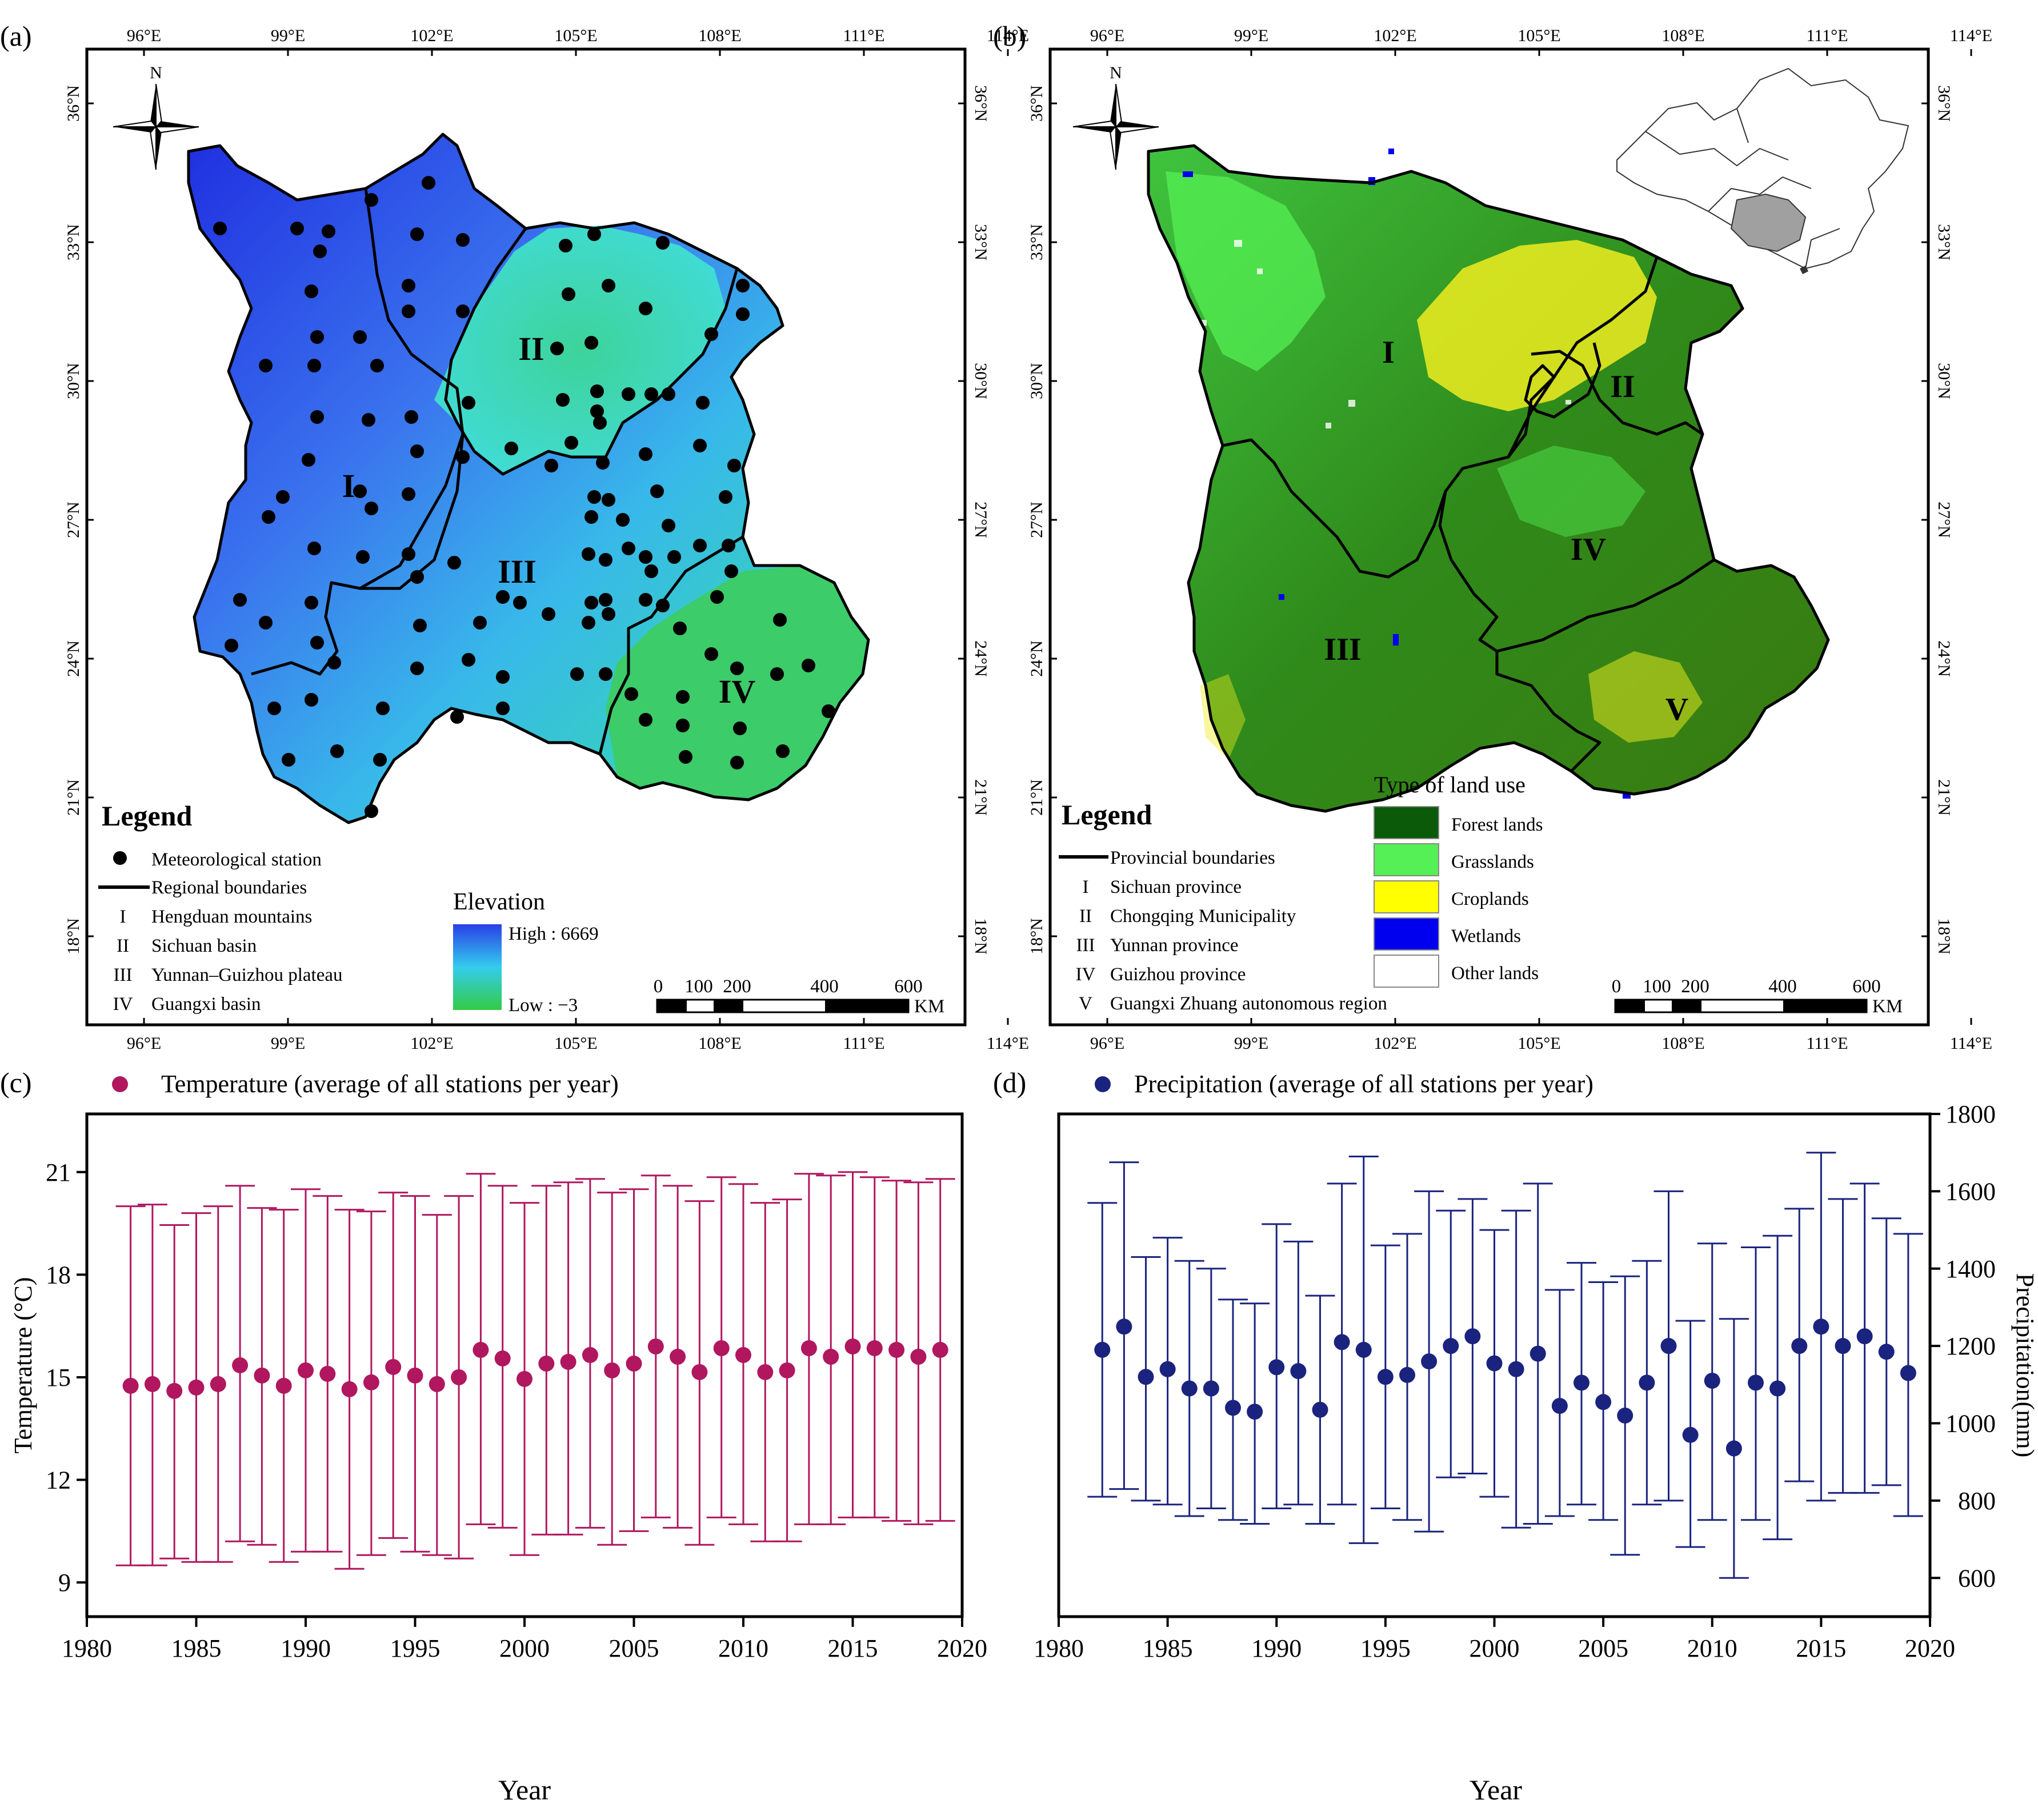  I want to click on legend-b-region-numeral: III, so click(1085, 945).